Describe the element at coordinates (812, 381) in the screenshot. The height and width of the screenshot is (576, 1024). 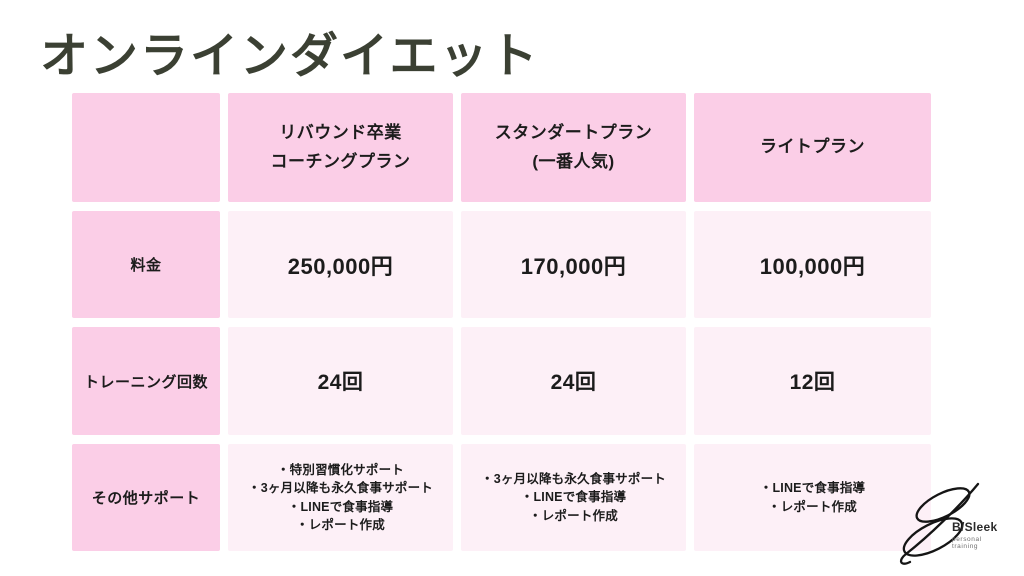
I see `count-cell-light: 12回` at that location.